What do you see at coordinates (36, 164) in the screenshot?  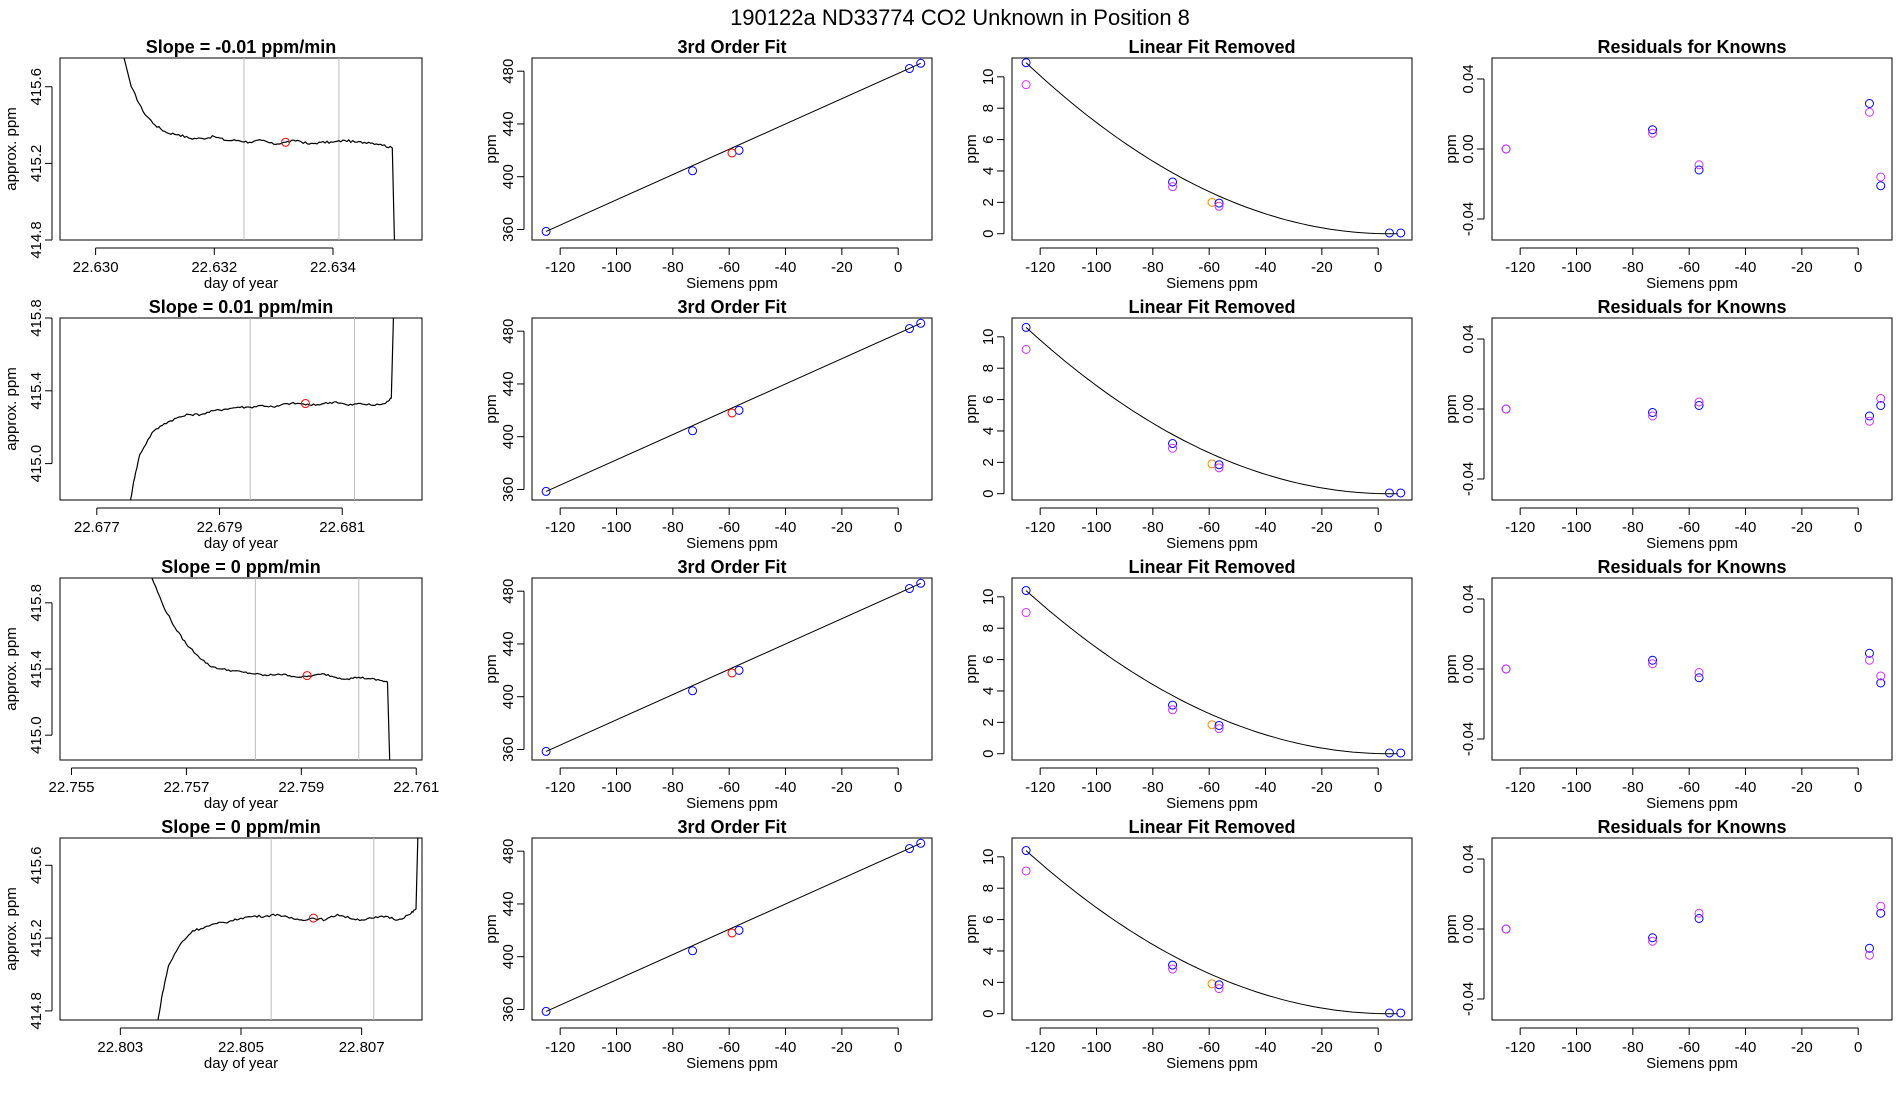 I see `y-tick-label: 415.2` at bounding box center [36, 164].